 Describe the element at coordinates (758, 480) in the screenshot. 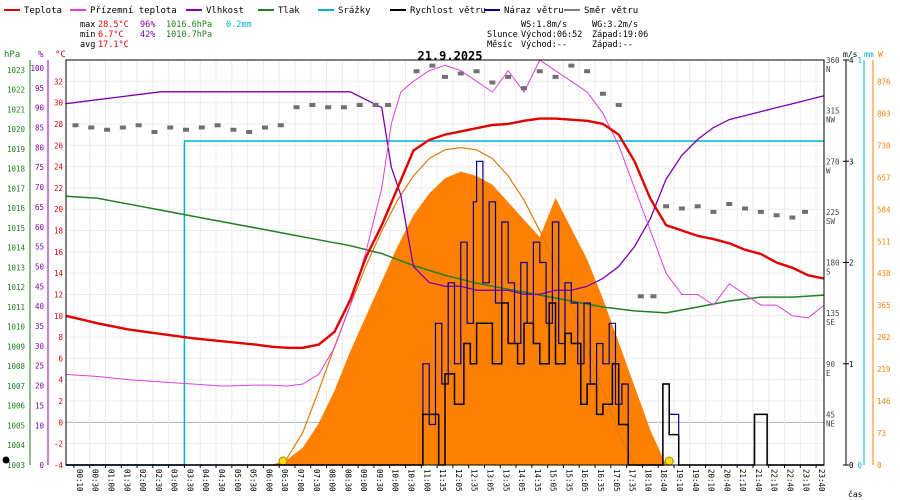

I see `x-tick-label: 21:40` at that location.